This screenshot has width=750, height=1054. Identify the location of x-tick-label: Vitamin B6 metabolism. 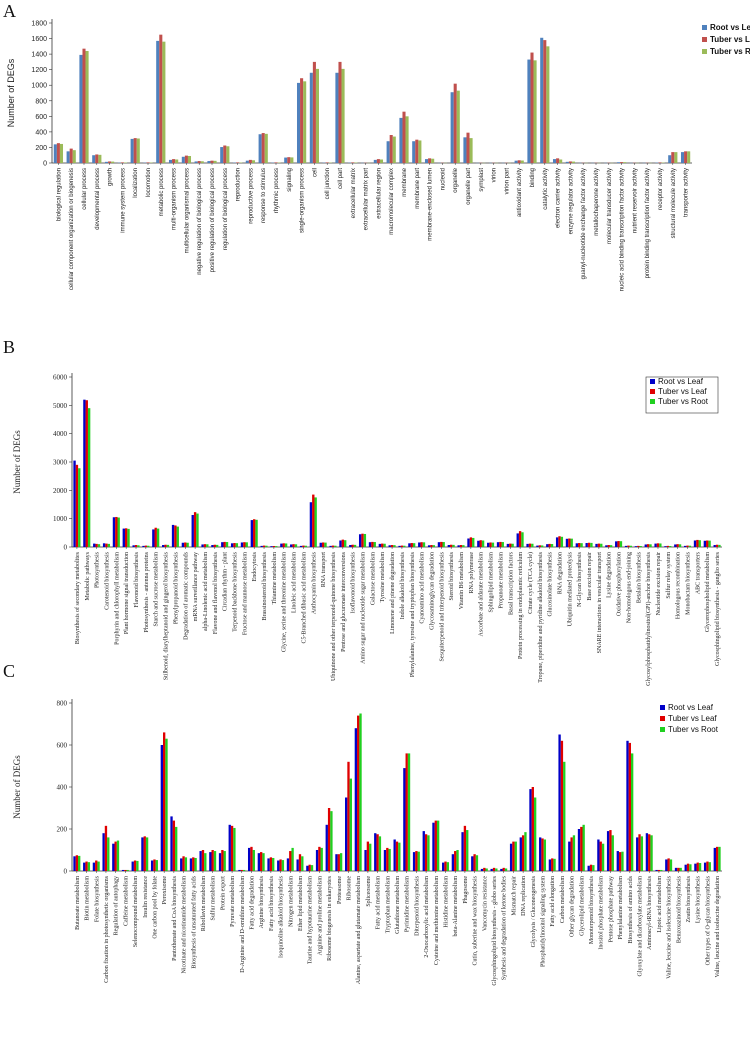
(462, 581).